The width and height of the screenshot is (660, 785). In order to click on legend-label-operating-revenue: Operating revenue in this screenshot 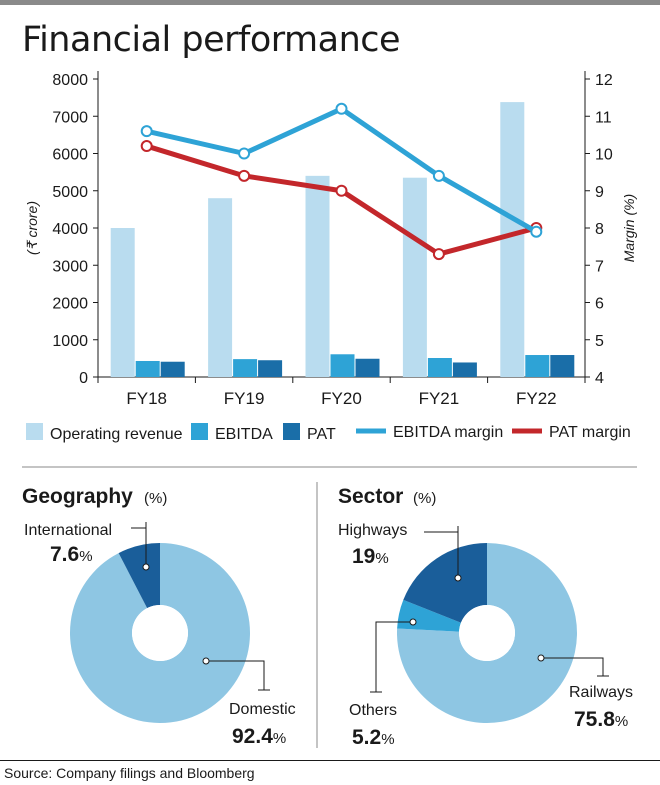, I will do `click(116, 434)`.